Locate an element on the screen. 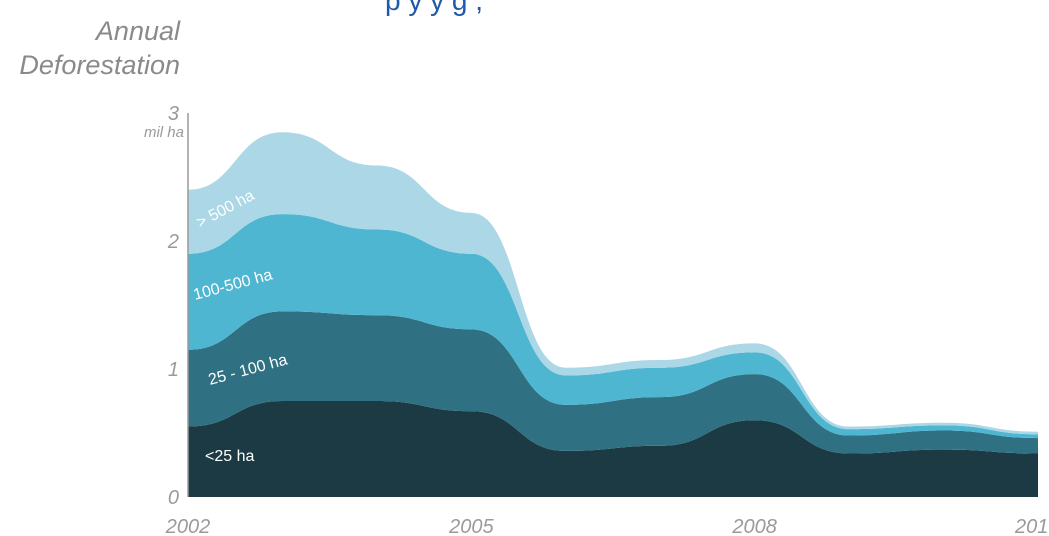 The width and height of the screenshot is (1049, 536). x-tick-label: 2005 is located at coordinates (471, 526).